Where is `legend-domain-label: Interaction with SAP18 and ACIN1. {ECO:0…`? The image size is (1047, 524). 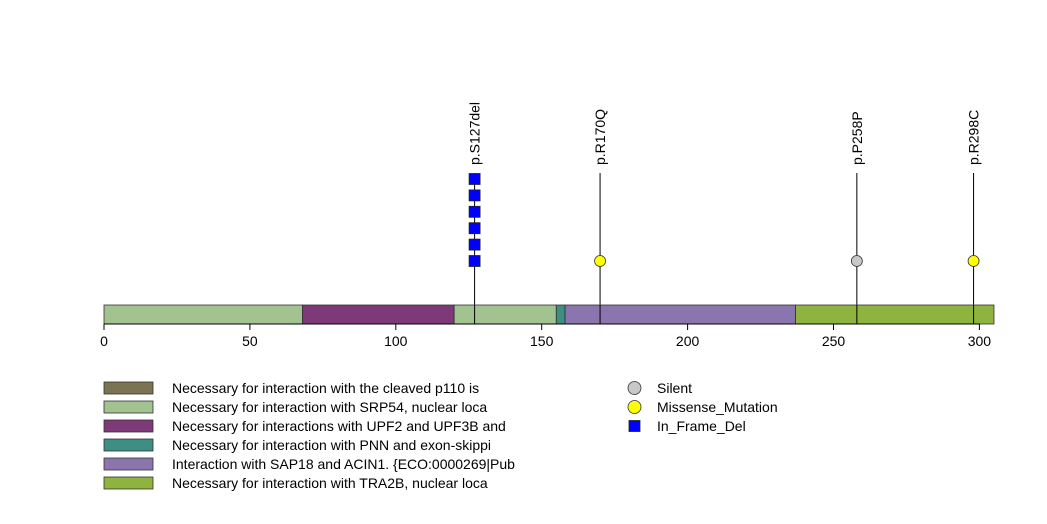 legend-domain-label: Interaction with SAP18 and ACIN1. {ECO:0… is located at coordinates (343, 464).